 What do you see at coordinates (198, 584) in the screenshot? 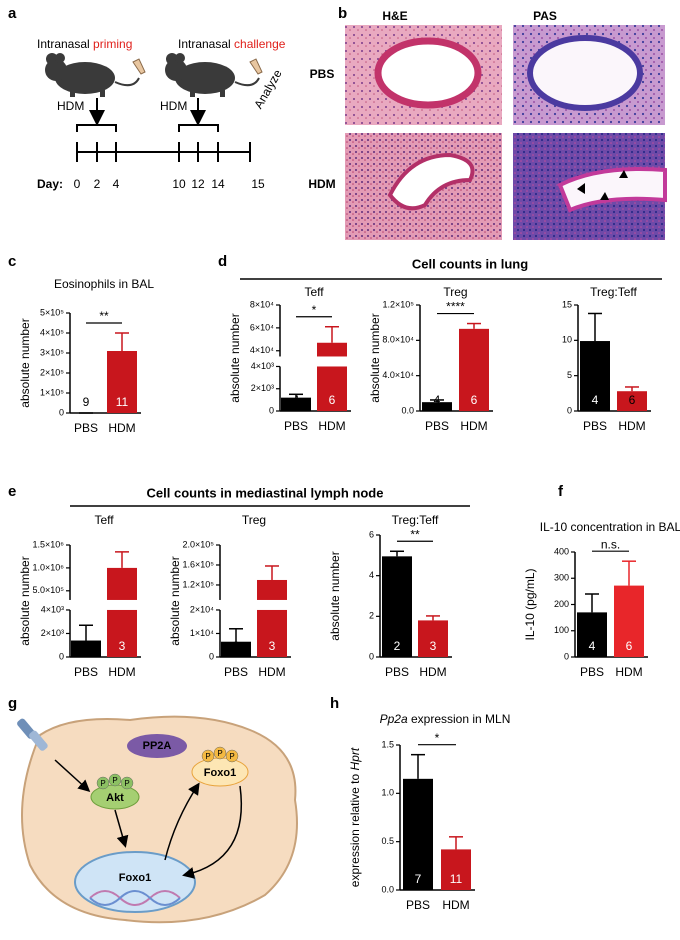
I see `y-tick-label: 1.2×10⁵` at bounding box center [198, 584].